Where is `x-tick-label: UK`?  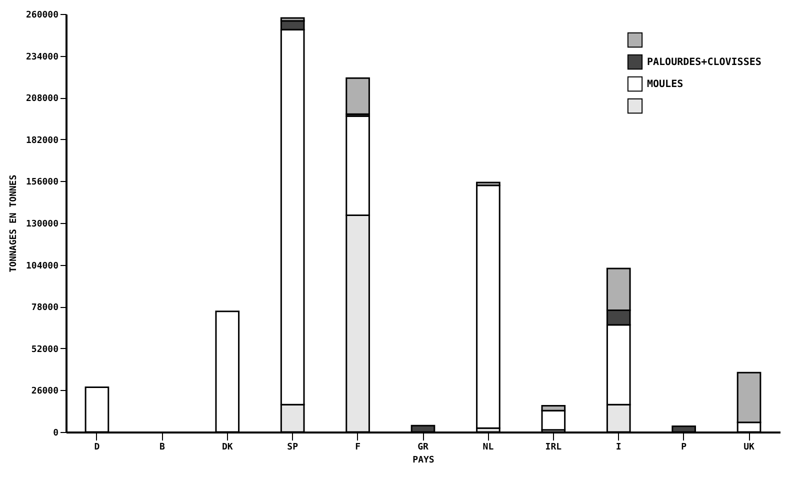
x-tick-label: UK is located at coordinates (750, 447).